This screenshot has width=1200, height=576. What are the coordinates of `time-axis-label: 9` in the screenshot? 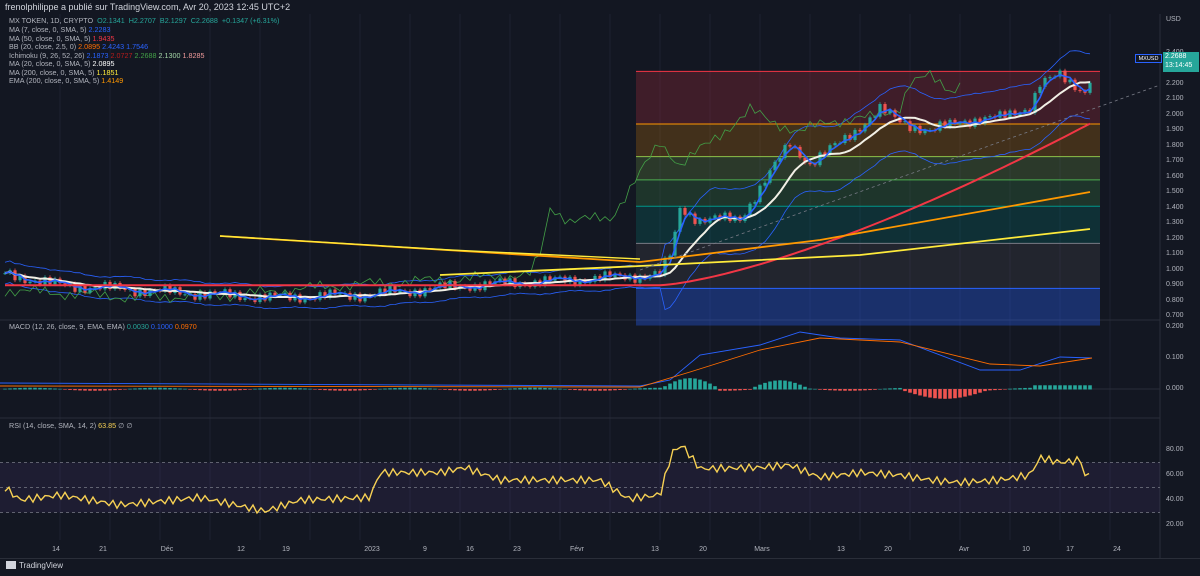 It's located at (425, 549).